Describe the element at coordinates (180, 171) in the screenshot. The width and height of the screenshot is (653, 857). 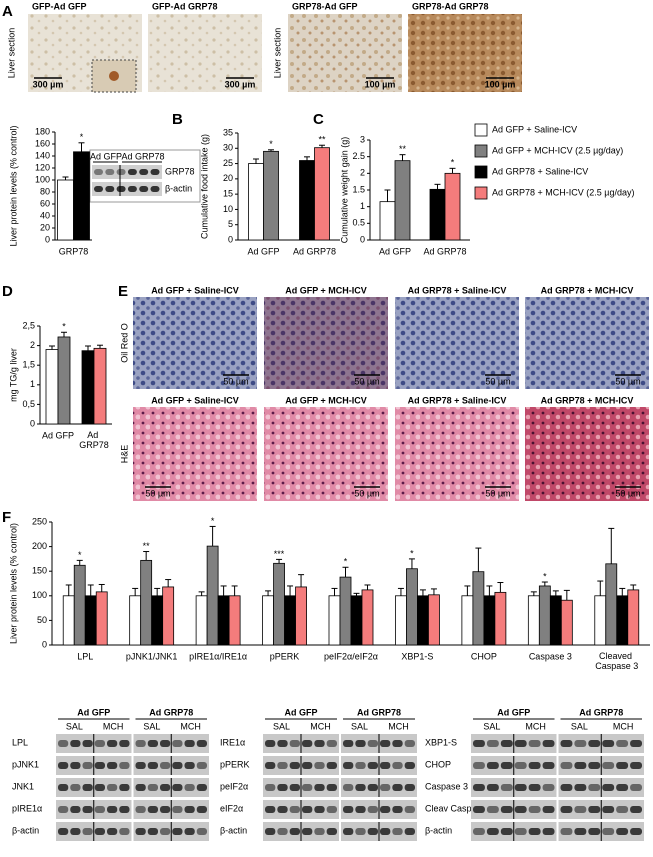
I see `blot-row: GRP78` at that location.